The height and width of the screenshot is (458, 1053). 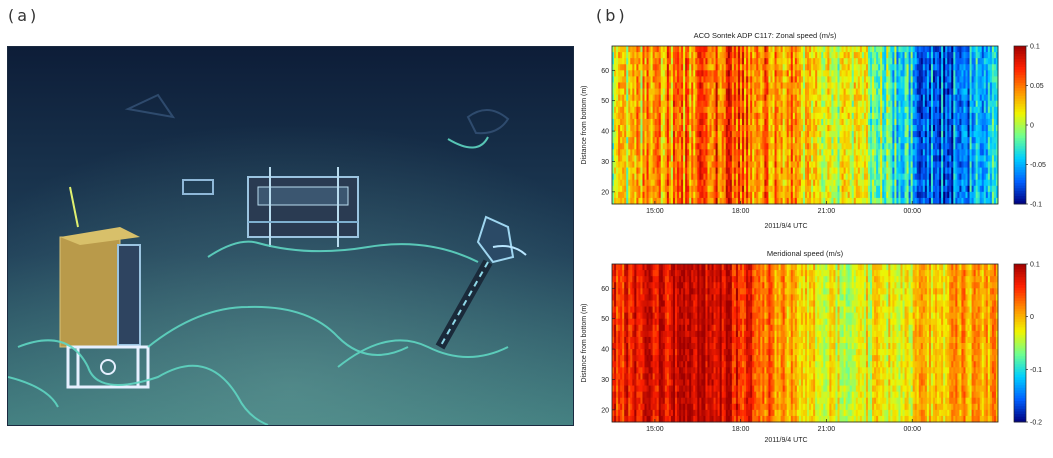 I want to click on x-axis-label: 2011/9/4 UTC, so click(x=785, y=226).